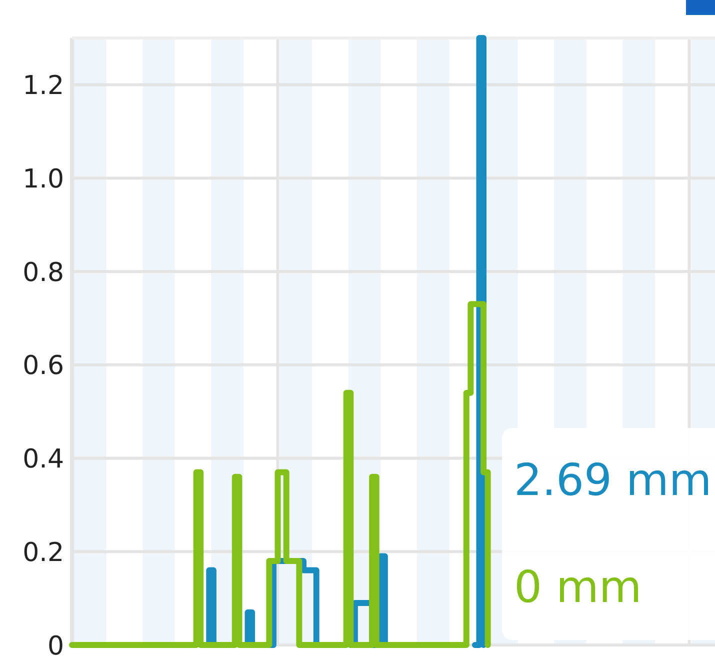 This screenshot has height=665, width=715. I want to click on y-tick-label: 0.8, so click(43, 273).